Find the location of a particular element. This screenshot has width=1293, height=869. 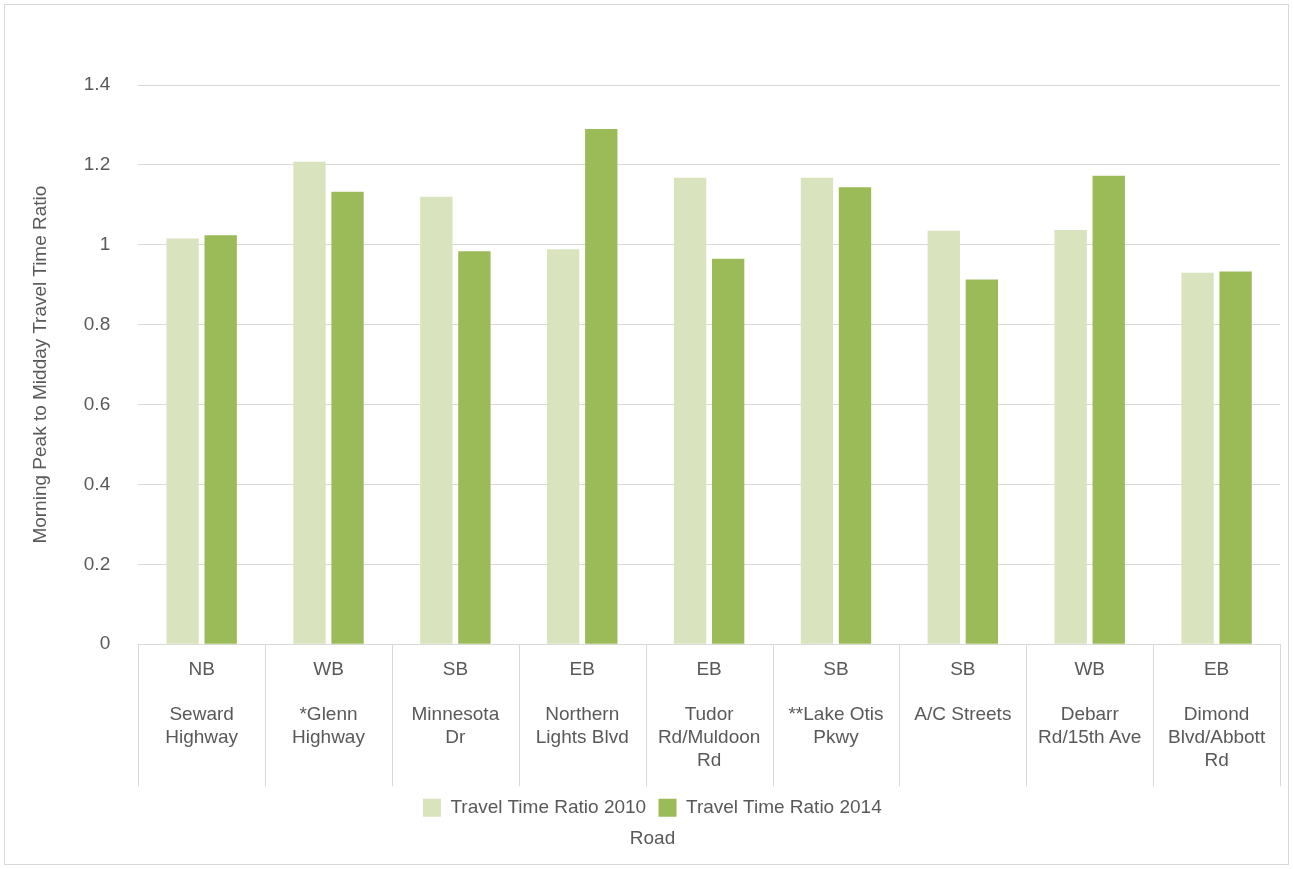

text: Road is located at coordinates (652, 837).